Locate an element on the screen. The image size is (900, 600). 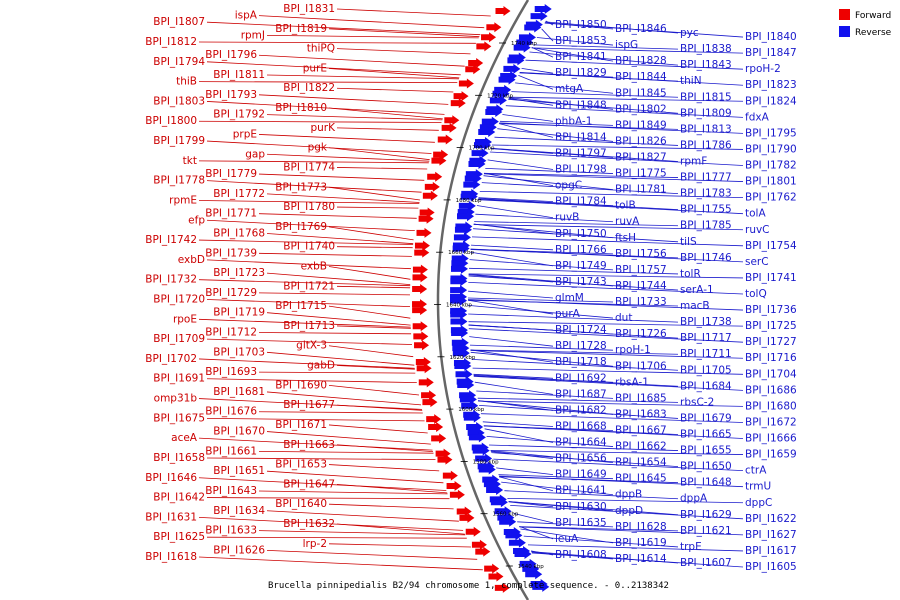
forward-gene-label: BPI_I1675 is located at coordinates (179, 418).